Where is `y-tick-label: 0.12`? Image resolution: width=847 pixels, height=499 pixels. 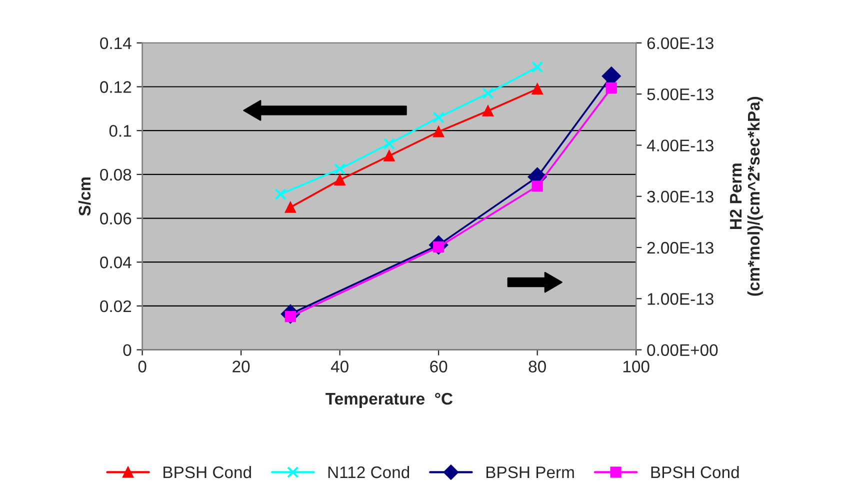 y-tick-label: 0.12 is located at coordinates (116, 87).